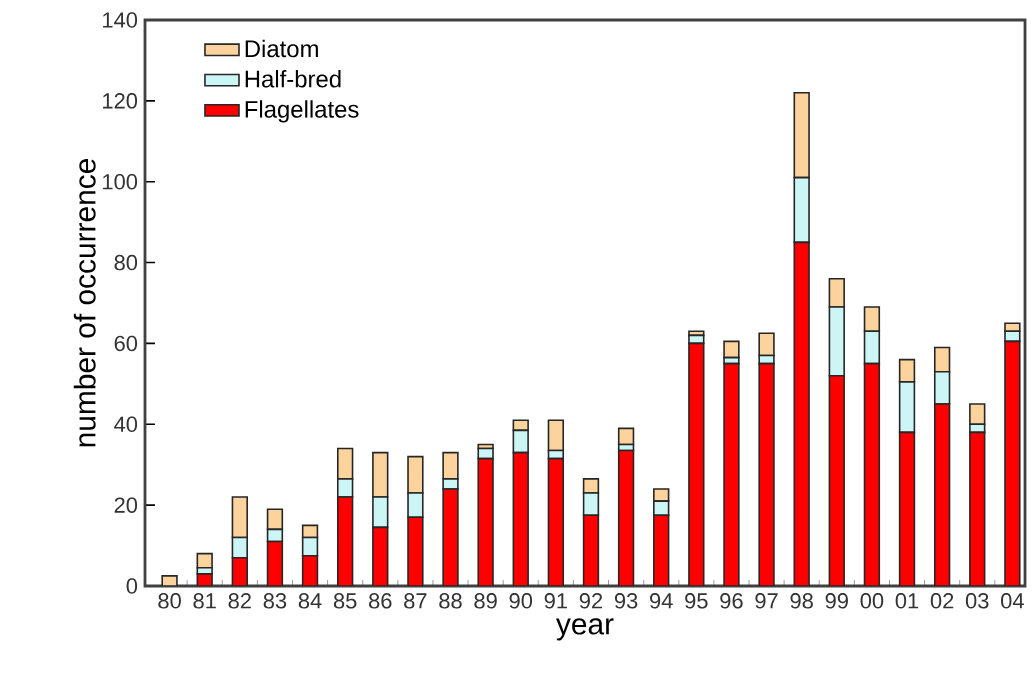 The height and width of the screenshot is (683, 1034). Describe the element at coordinates (591, 601) in the screenshot. I see `x-tick-label: 92` at that location.